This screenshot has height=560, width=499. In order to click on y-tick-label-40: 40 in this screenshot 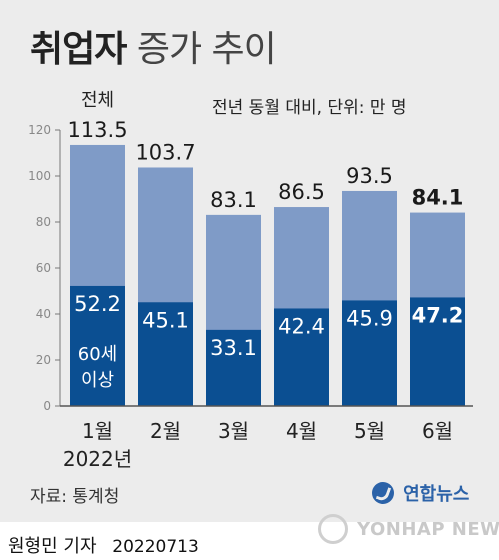, I will do `click(43, 314)`.